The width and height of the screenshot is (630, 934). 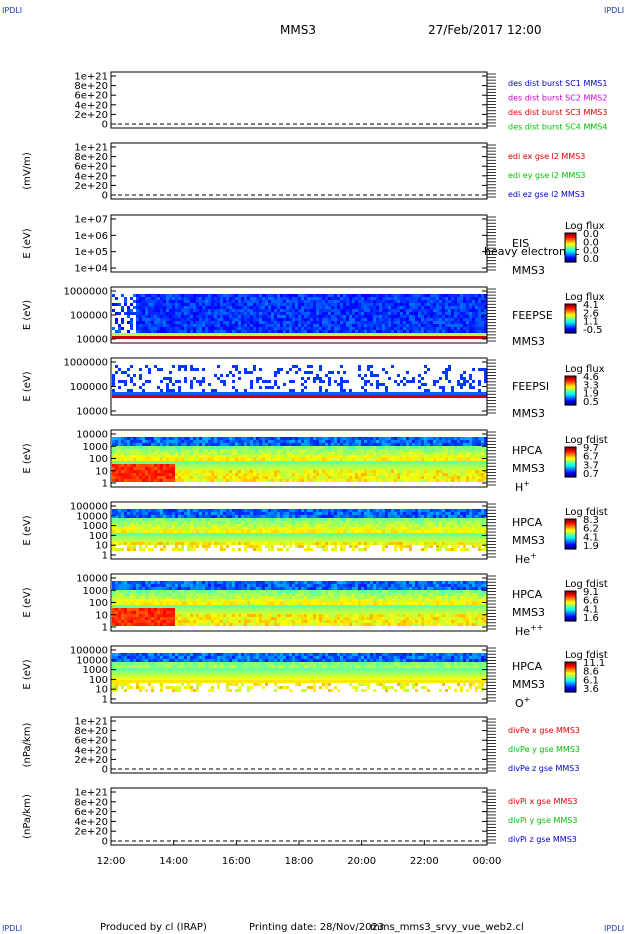 I want to click on colorbar-tick-feepsi: 3.3, so click(x=591, y=385).